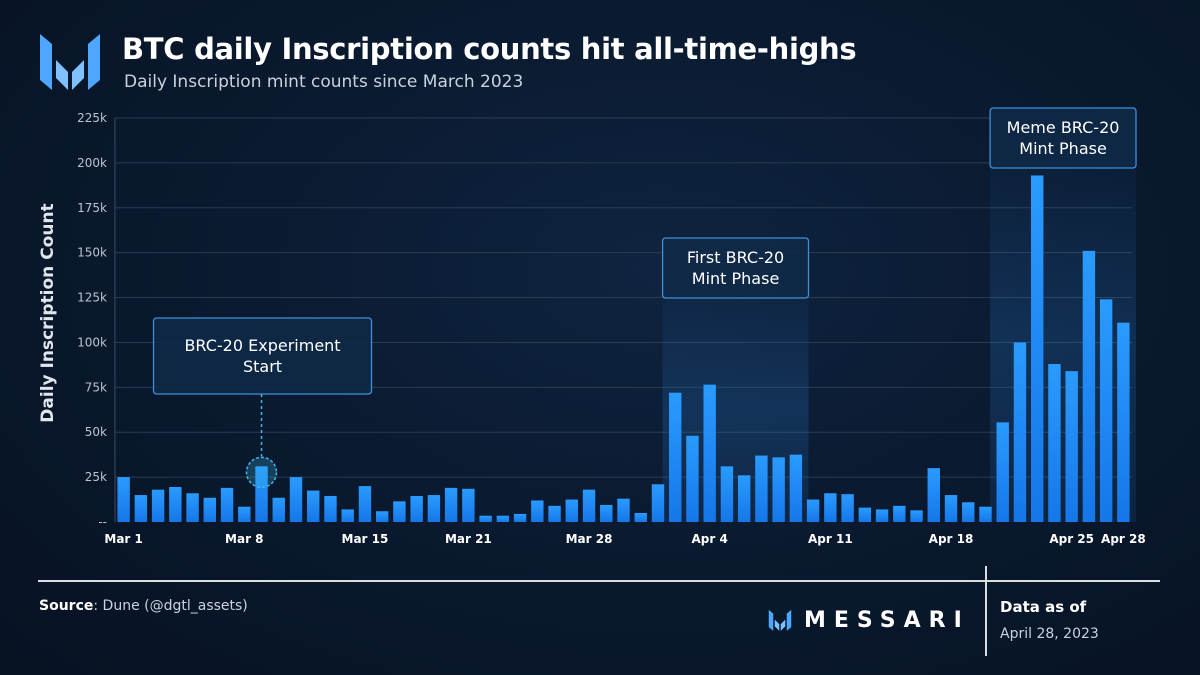  What do you see at coordinates (96, 432) in the screenshot?
I see `y-tick-label: 50k` at bounding box center [96, 432].